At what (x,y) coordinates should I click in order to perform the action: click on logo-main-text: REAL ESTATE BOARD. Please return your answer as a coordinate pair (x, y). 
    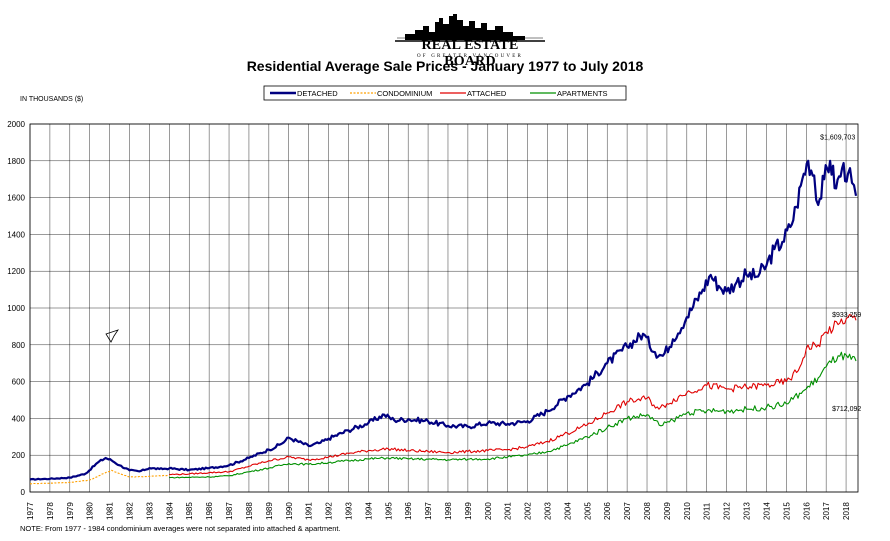
    Looking at the image, I should click on (470, 53).